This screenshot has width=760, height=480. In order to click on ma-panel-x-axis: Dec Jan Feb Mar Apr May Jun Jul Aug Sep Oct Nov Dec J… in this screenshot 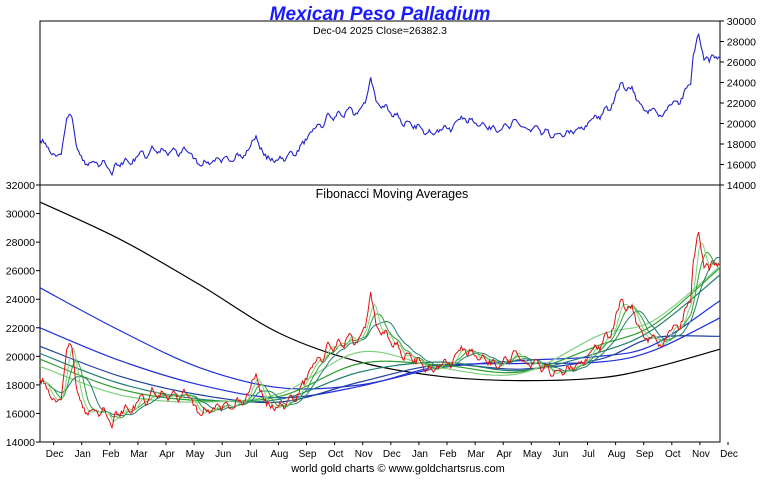, I will do `click(392, 451)`.